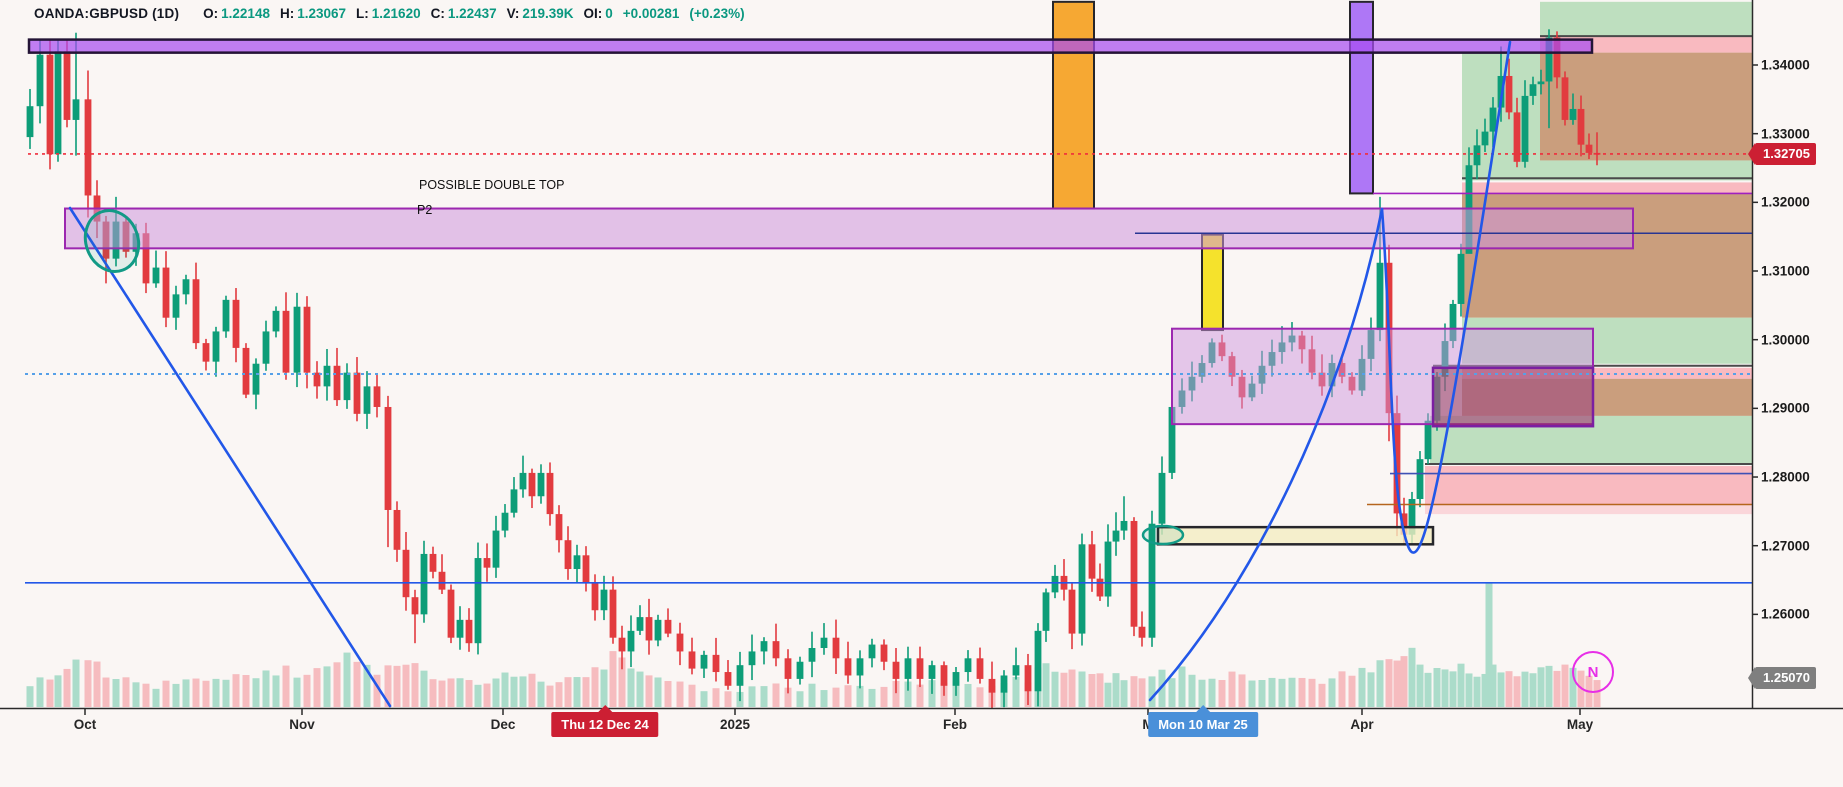 Image resolution: width=1843 pixels, height=787 pixels. Describe the element at coordinates (810, 46) in the screenshot. I see `resistance-band` at that location.